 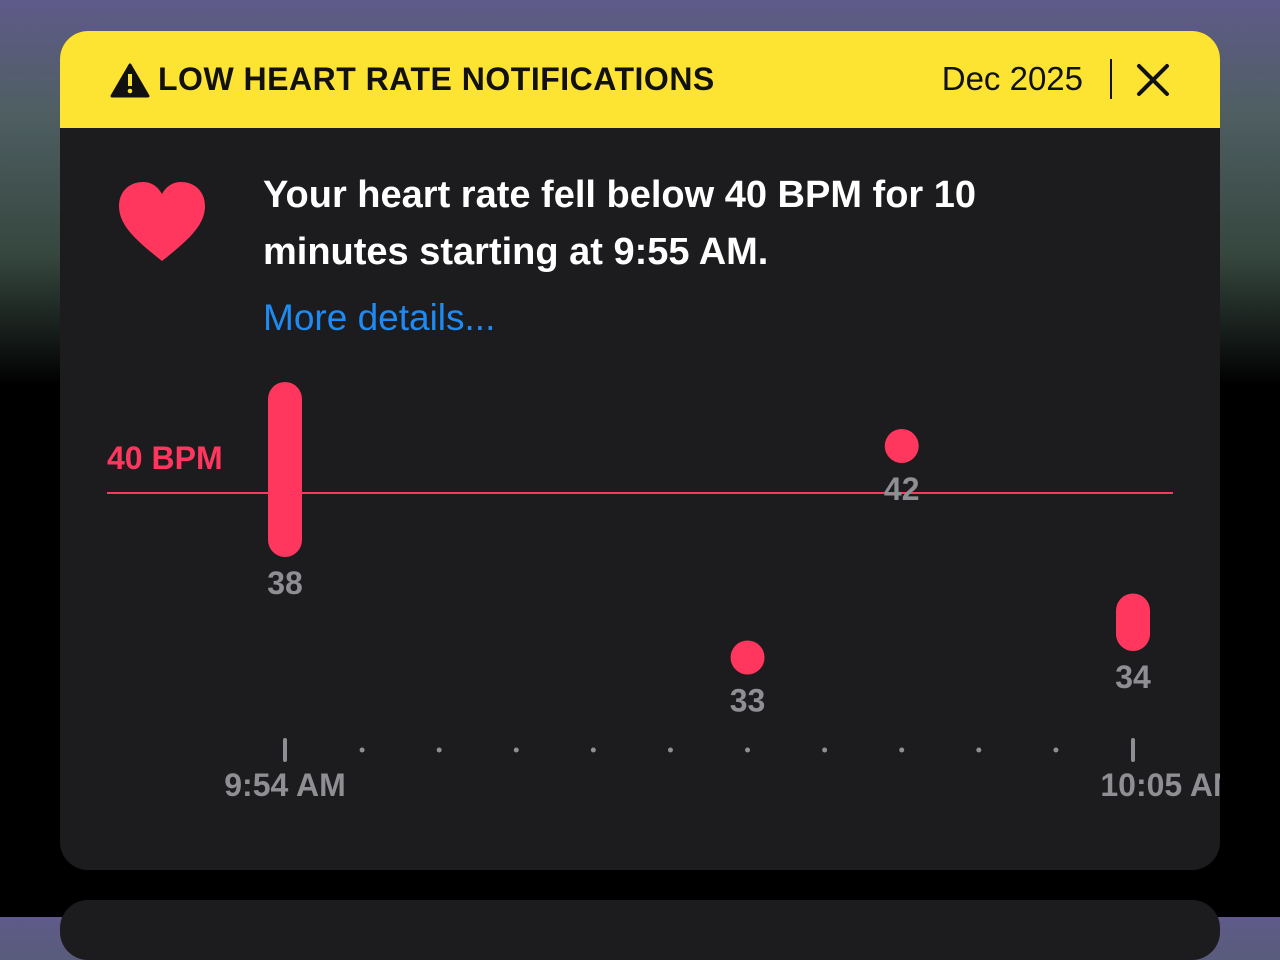 I want to click on x-tick-label: 9:54 AM, so click(x=285, y=785).